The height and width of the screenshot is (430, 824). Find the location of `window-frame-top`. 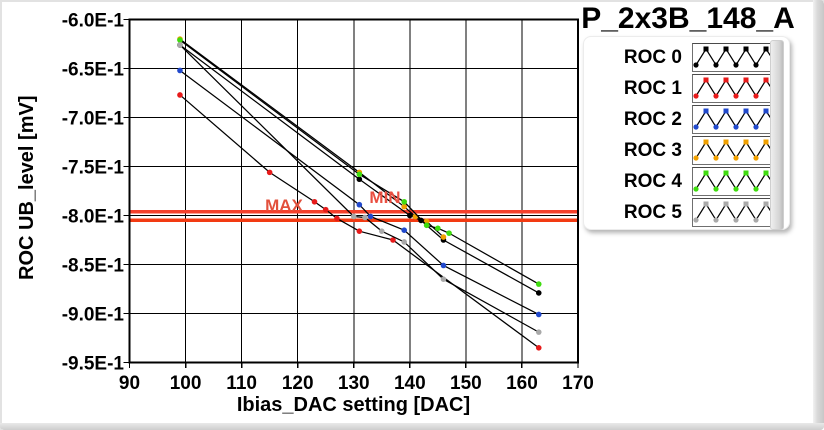

window-frame-top is located at coordinates (412, 1).